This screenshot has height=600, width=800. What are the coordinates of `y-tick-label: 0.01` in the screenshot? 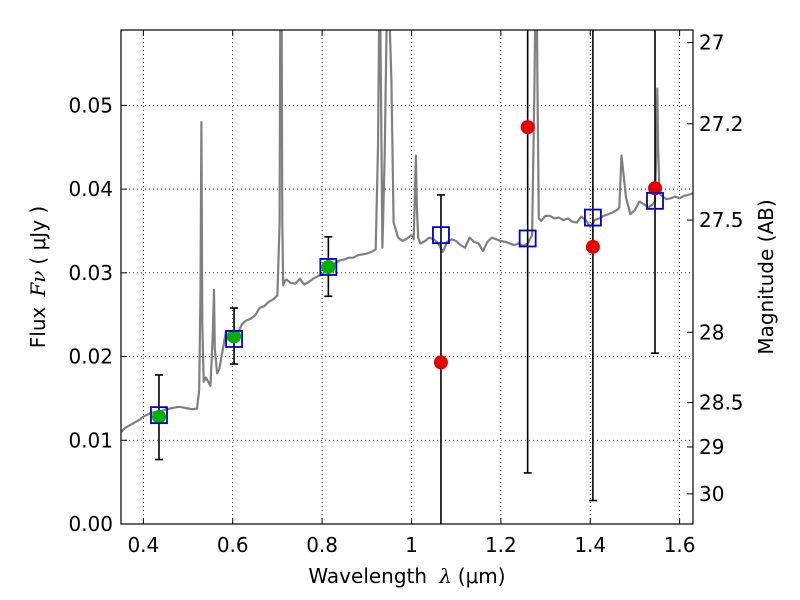 It's located at (90, 440).